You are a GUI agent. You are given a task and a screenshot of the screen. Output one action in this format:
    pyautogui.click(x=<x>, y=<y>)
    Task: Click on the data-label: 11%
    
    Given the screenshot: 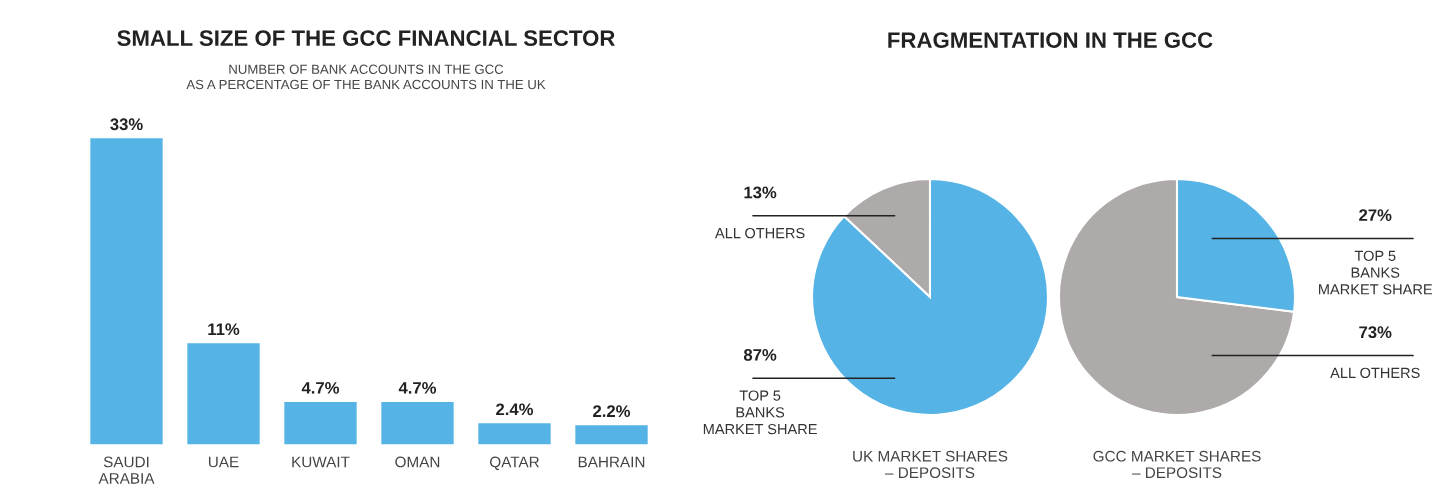 What is the action you would take?
    pyautogui.click(x=224, y=329)
    